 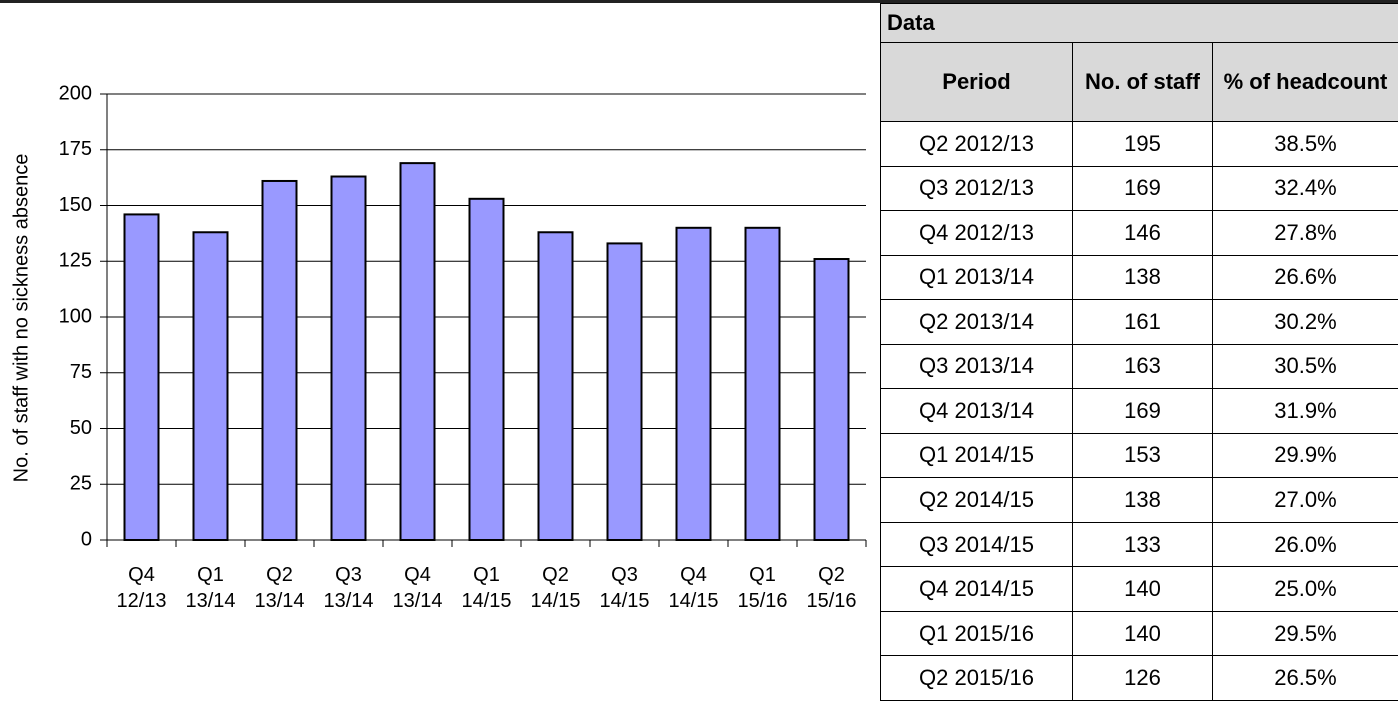 What do you see at coordinates (1305, 366) in the screenshot?
I see `table-cell: 30.5%` at bounding box center [1305, 366].